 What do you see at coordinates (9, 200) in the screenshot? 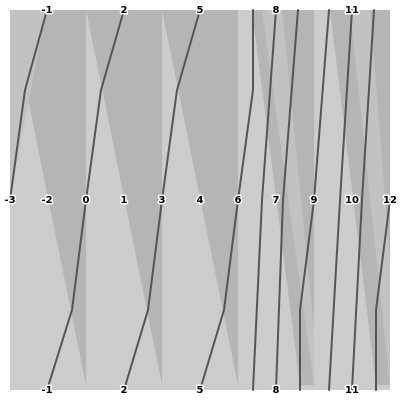
I see `middle-label: -3` at bounding box center [9, 200].